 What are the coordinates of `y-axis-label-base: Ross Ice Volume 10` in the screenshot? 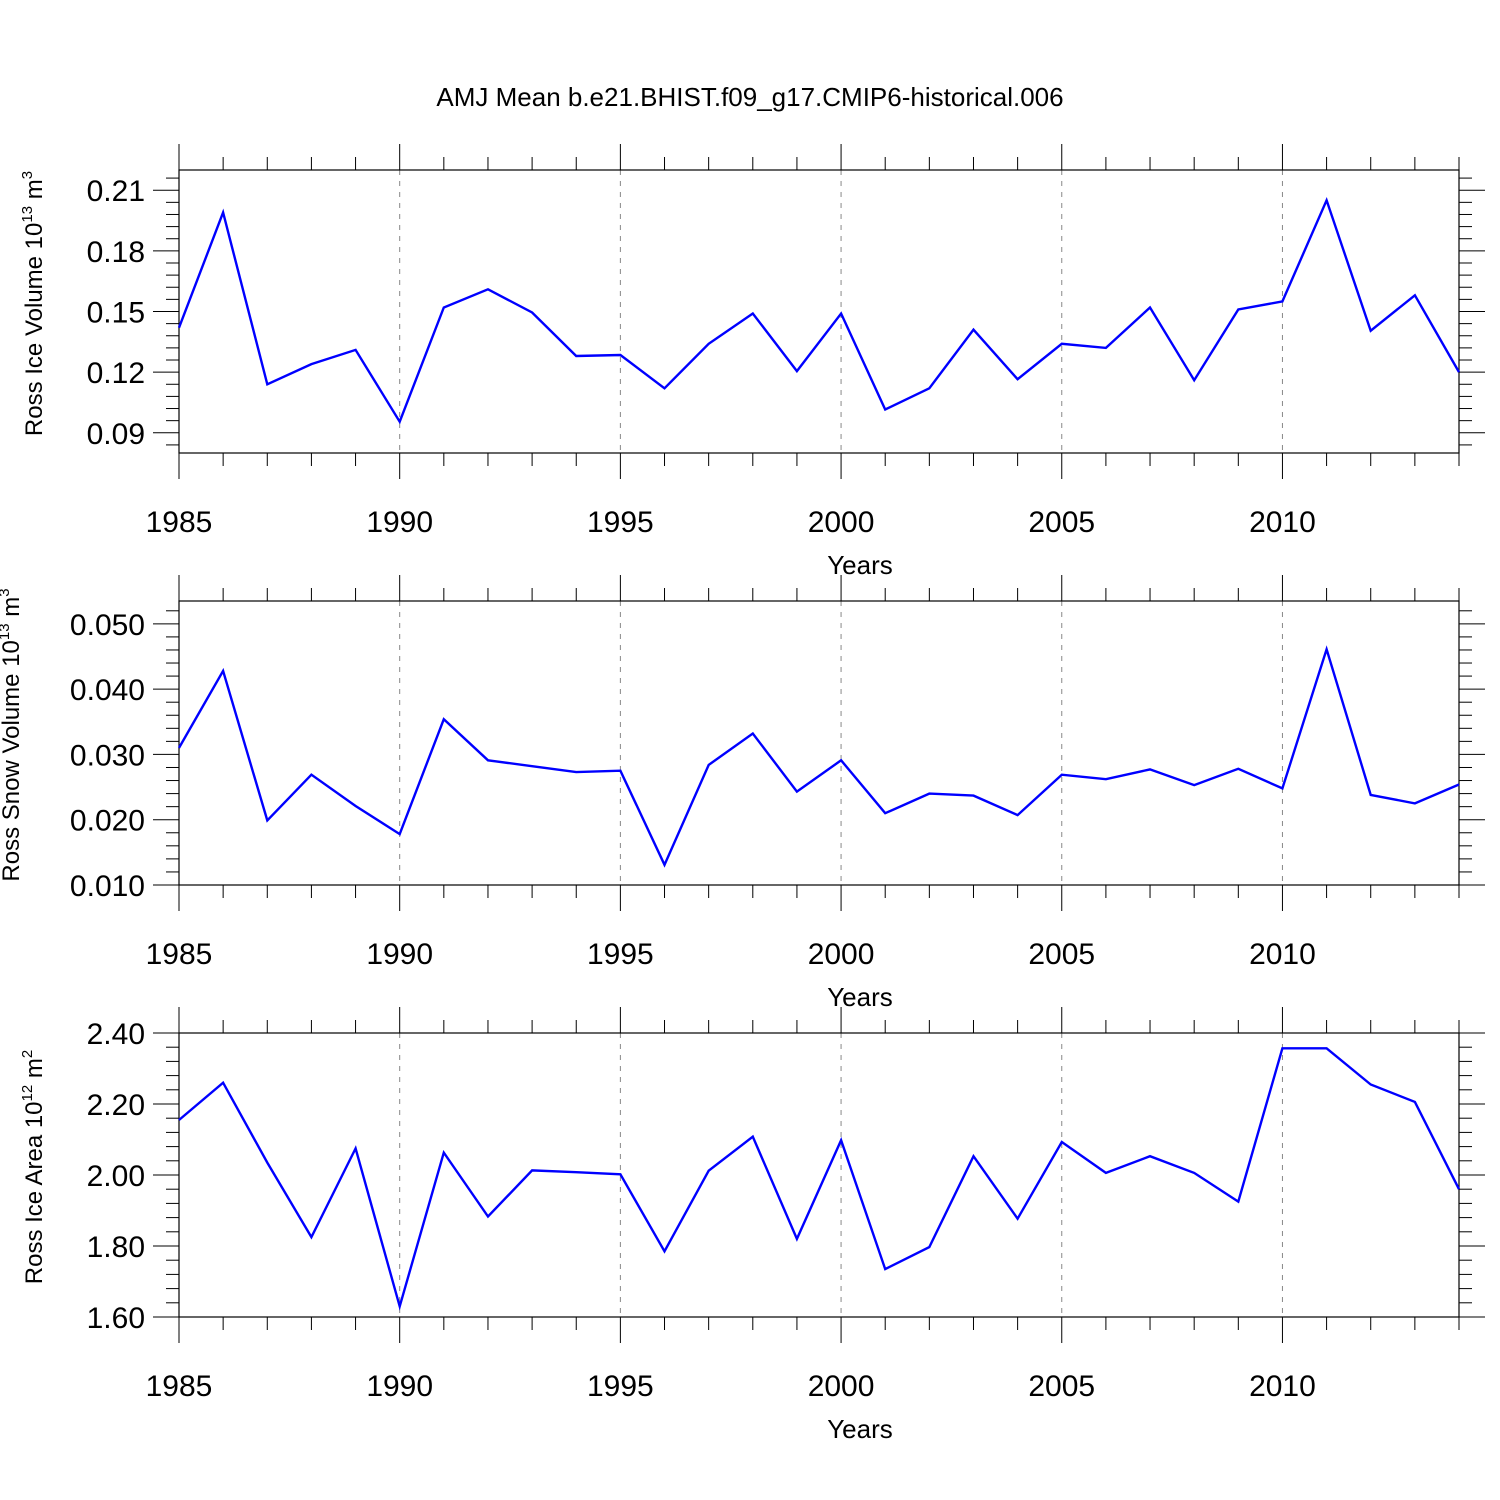 It's located at (34, 329).